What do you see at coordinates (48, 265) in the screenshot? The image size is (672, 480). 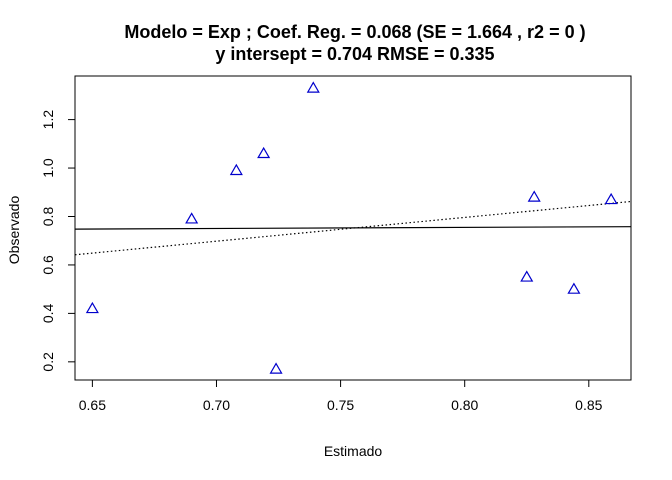 I see `y-tick-label: 0.6` at bounding box center [48, 265].